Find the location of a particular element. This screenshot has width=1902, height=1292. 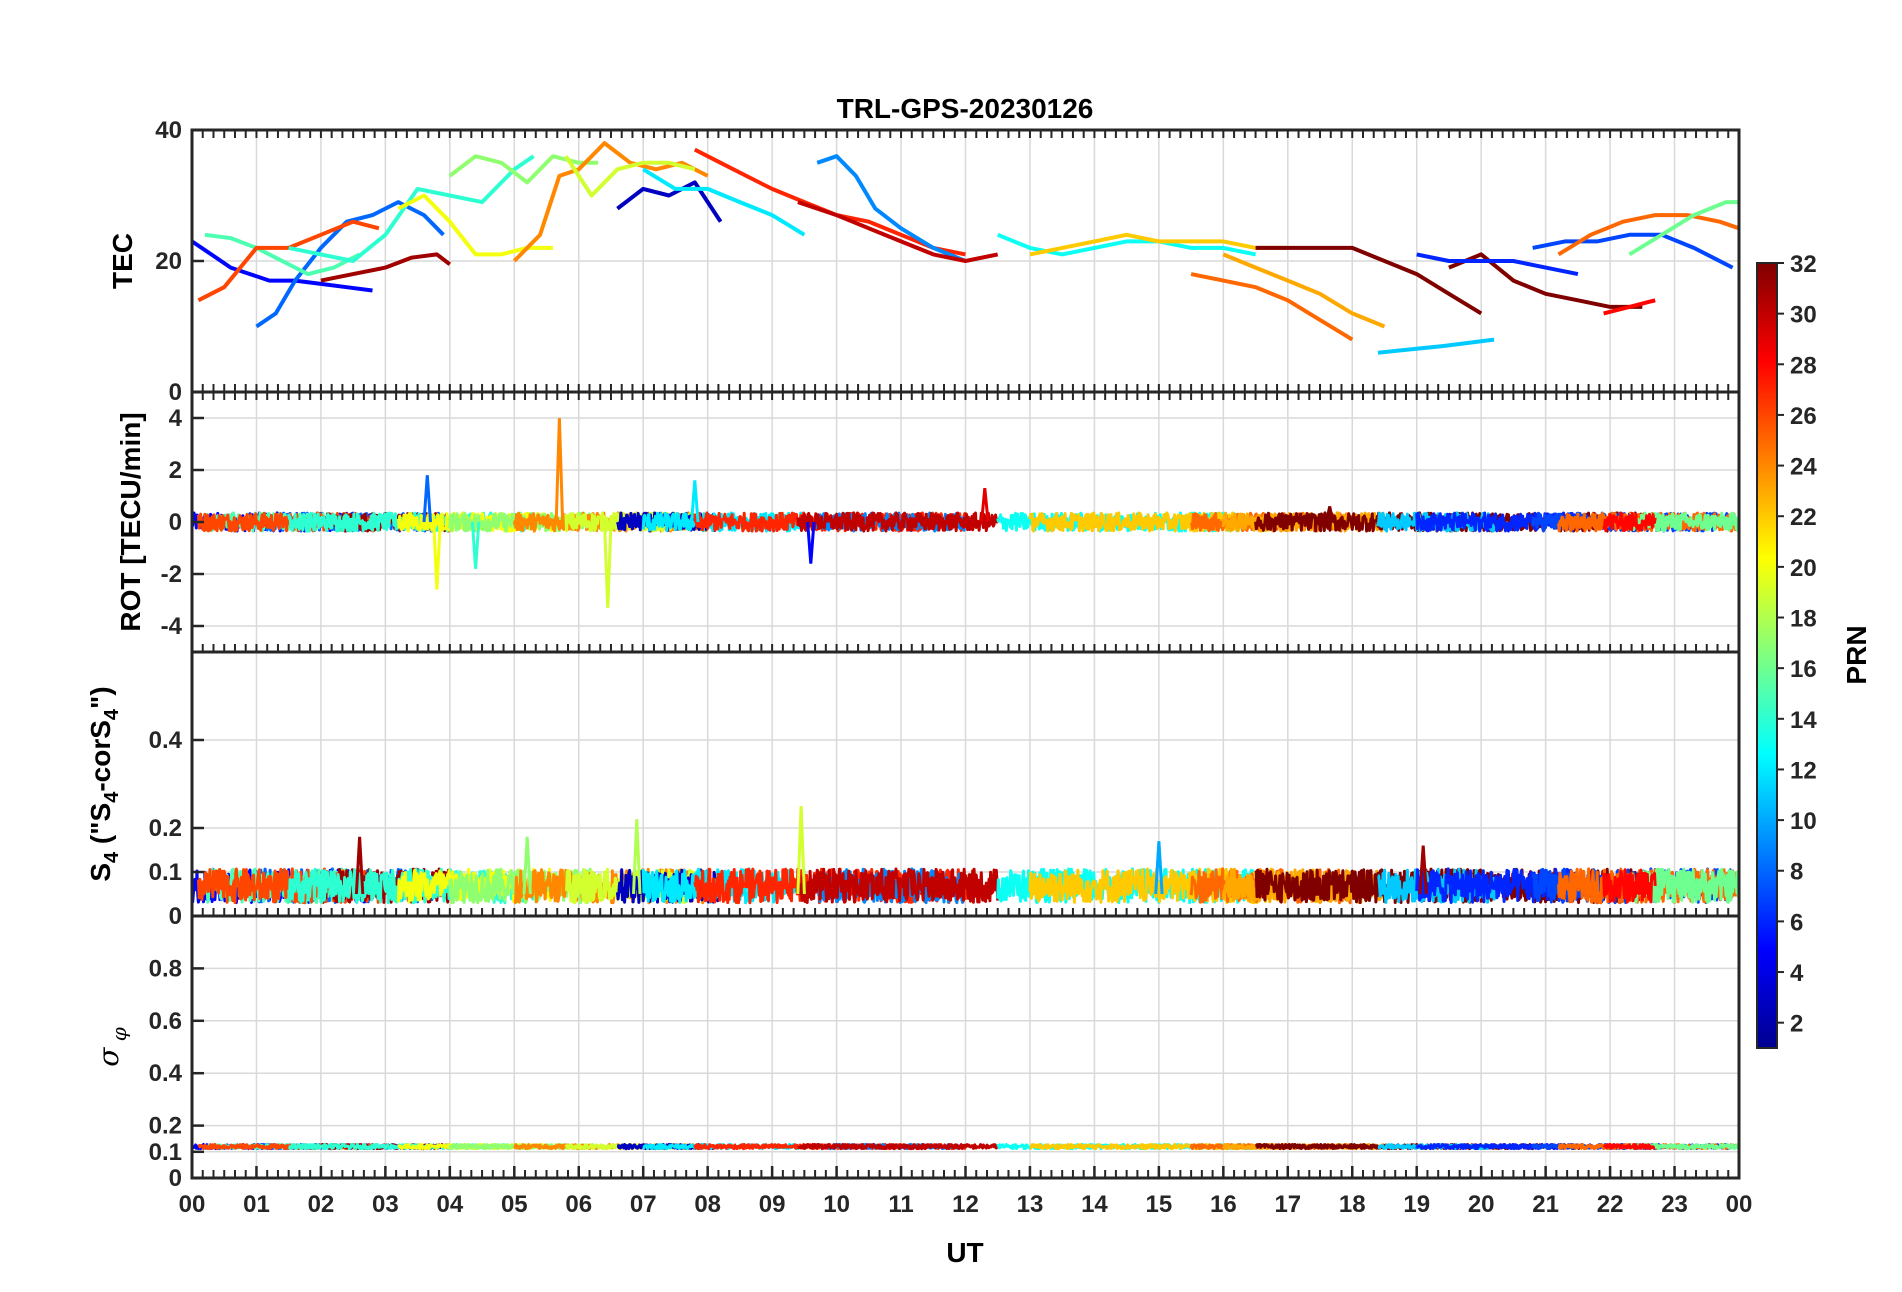

colorbar-tick-label: 14 is located at coordinates (1803, 720).